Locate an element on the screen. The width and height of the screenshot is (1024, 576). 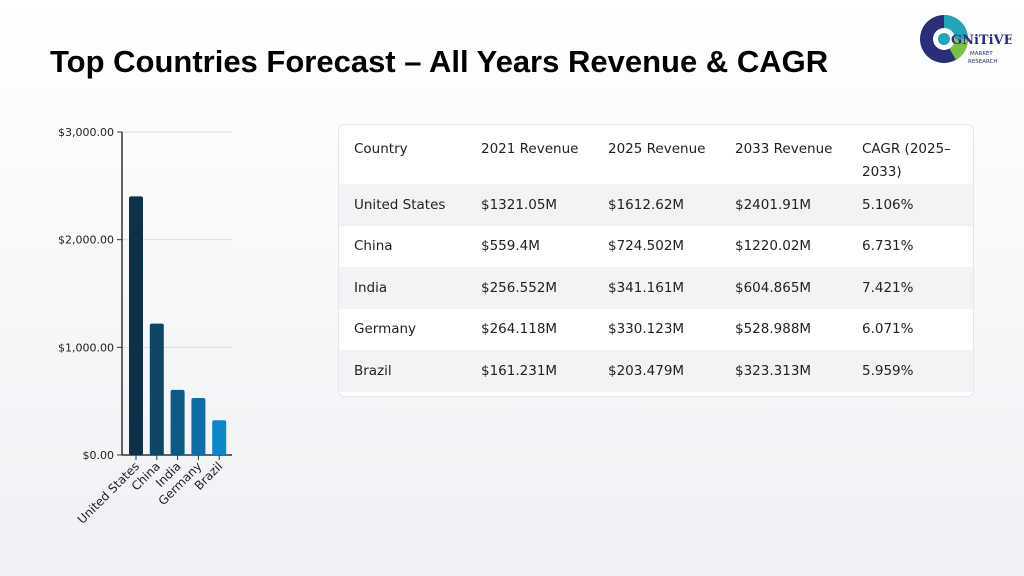
logo-subtext-research: RESEARCH is located at coordinates (983, 62).